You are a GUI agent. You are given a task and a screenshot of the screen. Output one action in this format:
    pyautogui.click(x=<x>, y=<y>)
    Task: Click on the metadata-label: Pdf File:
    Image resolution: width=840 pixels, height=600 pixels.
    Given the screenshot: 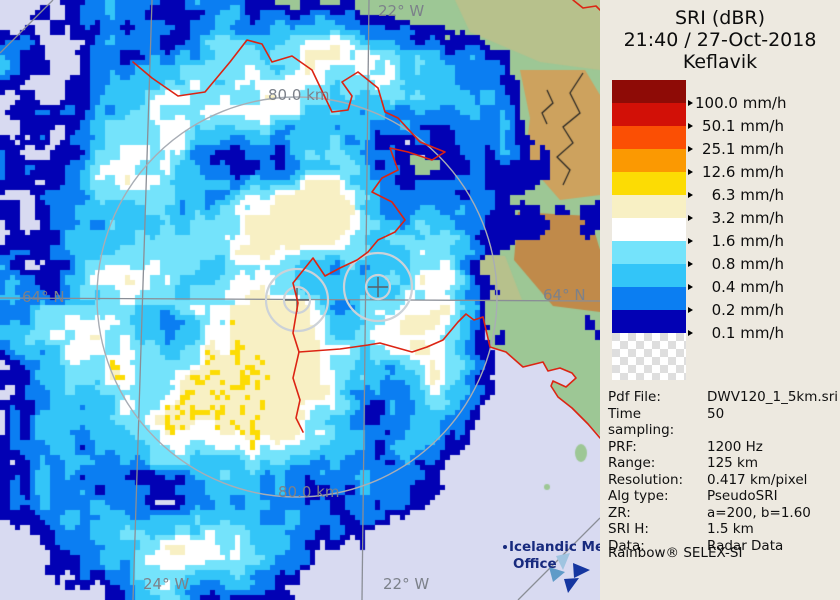 What is the action you would take?
    pyautogui.click(x=634, y=397)
    